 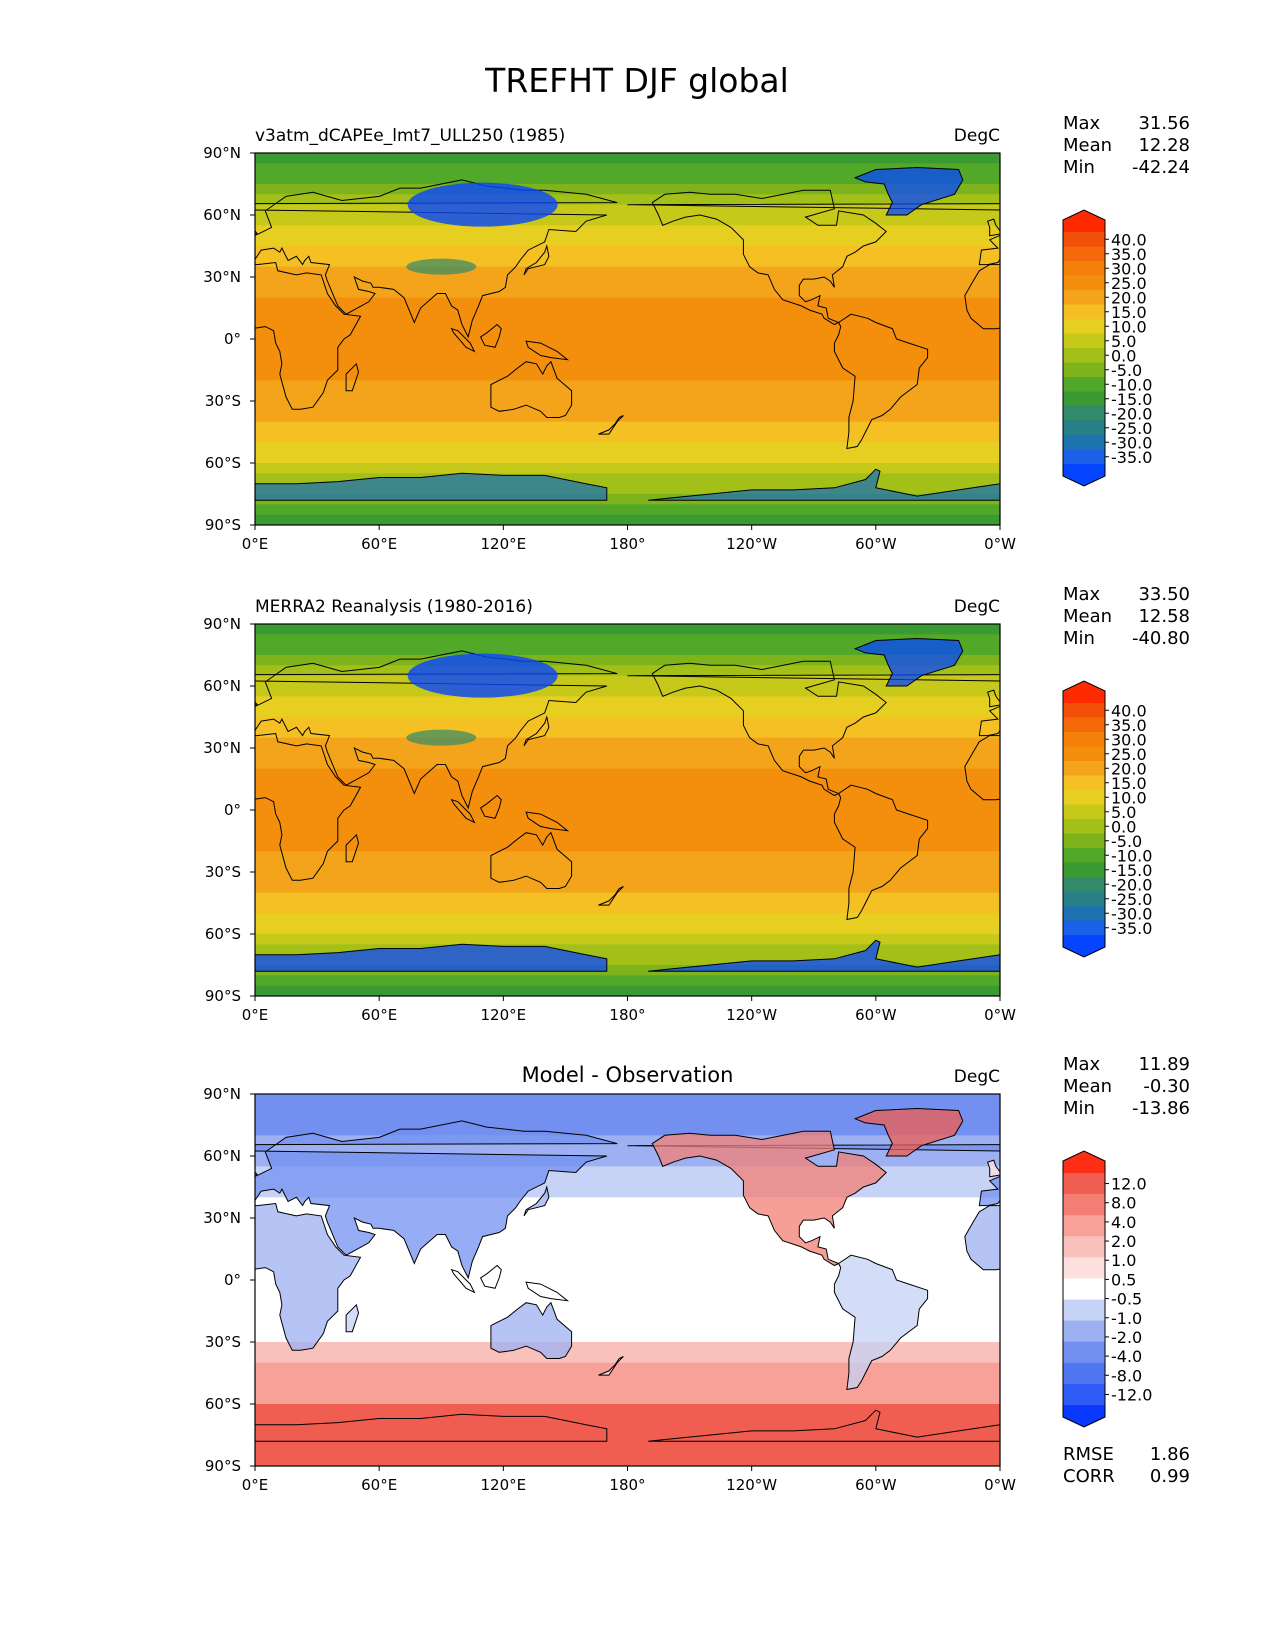 I want to click on stat-label: Max, so click(x=1082, y=594).